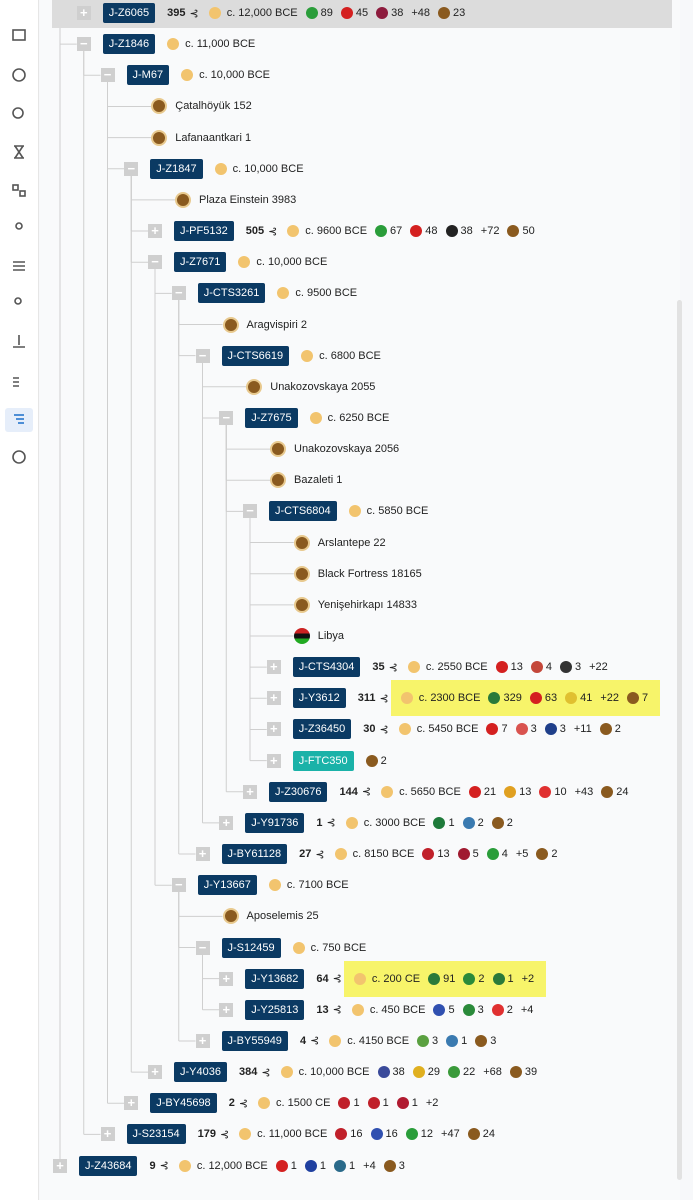 Image resolution: width=693 pixels, height=1200 pixels. What do you see at coordinates (201, 106) in the screenshot?
I see `sample-row: Çatalhöyük 152` at bounding box center [201, 106].